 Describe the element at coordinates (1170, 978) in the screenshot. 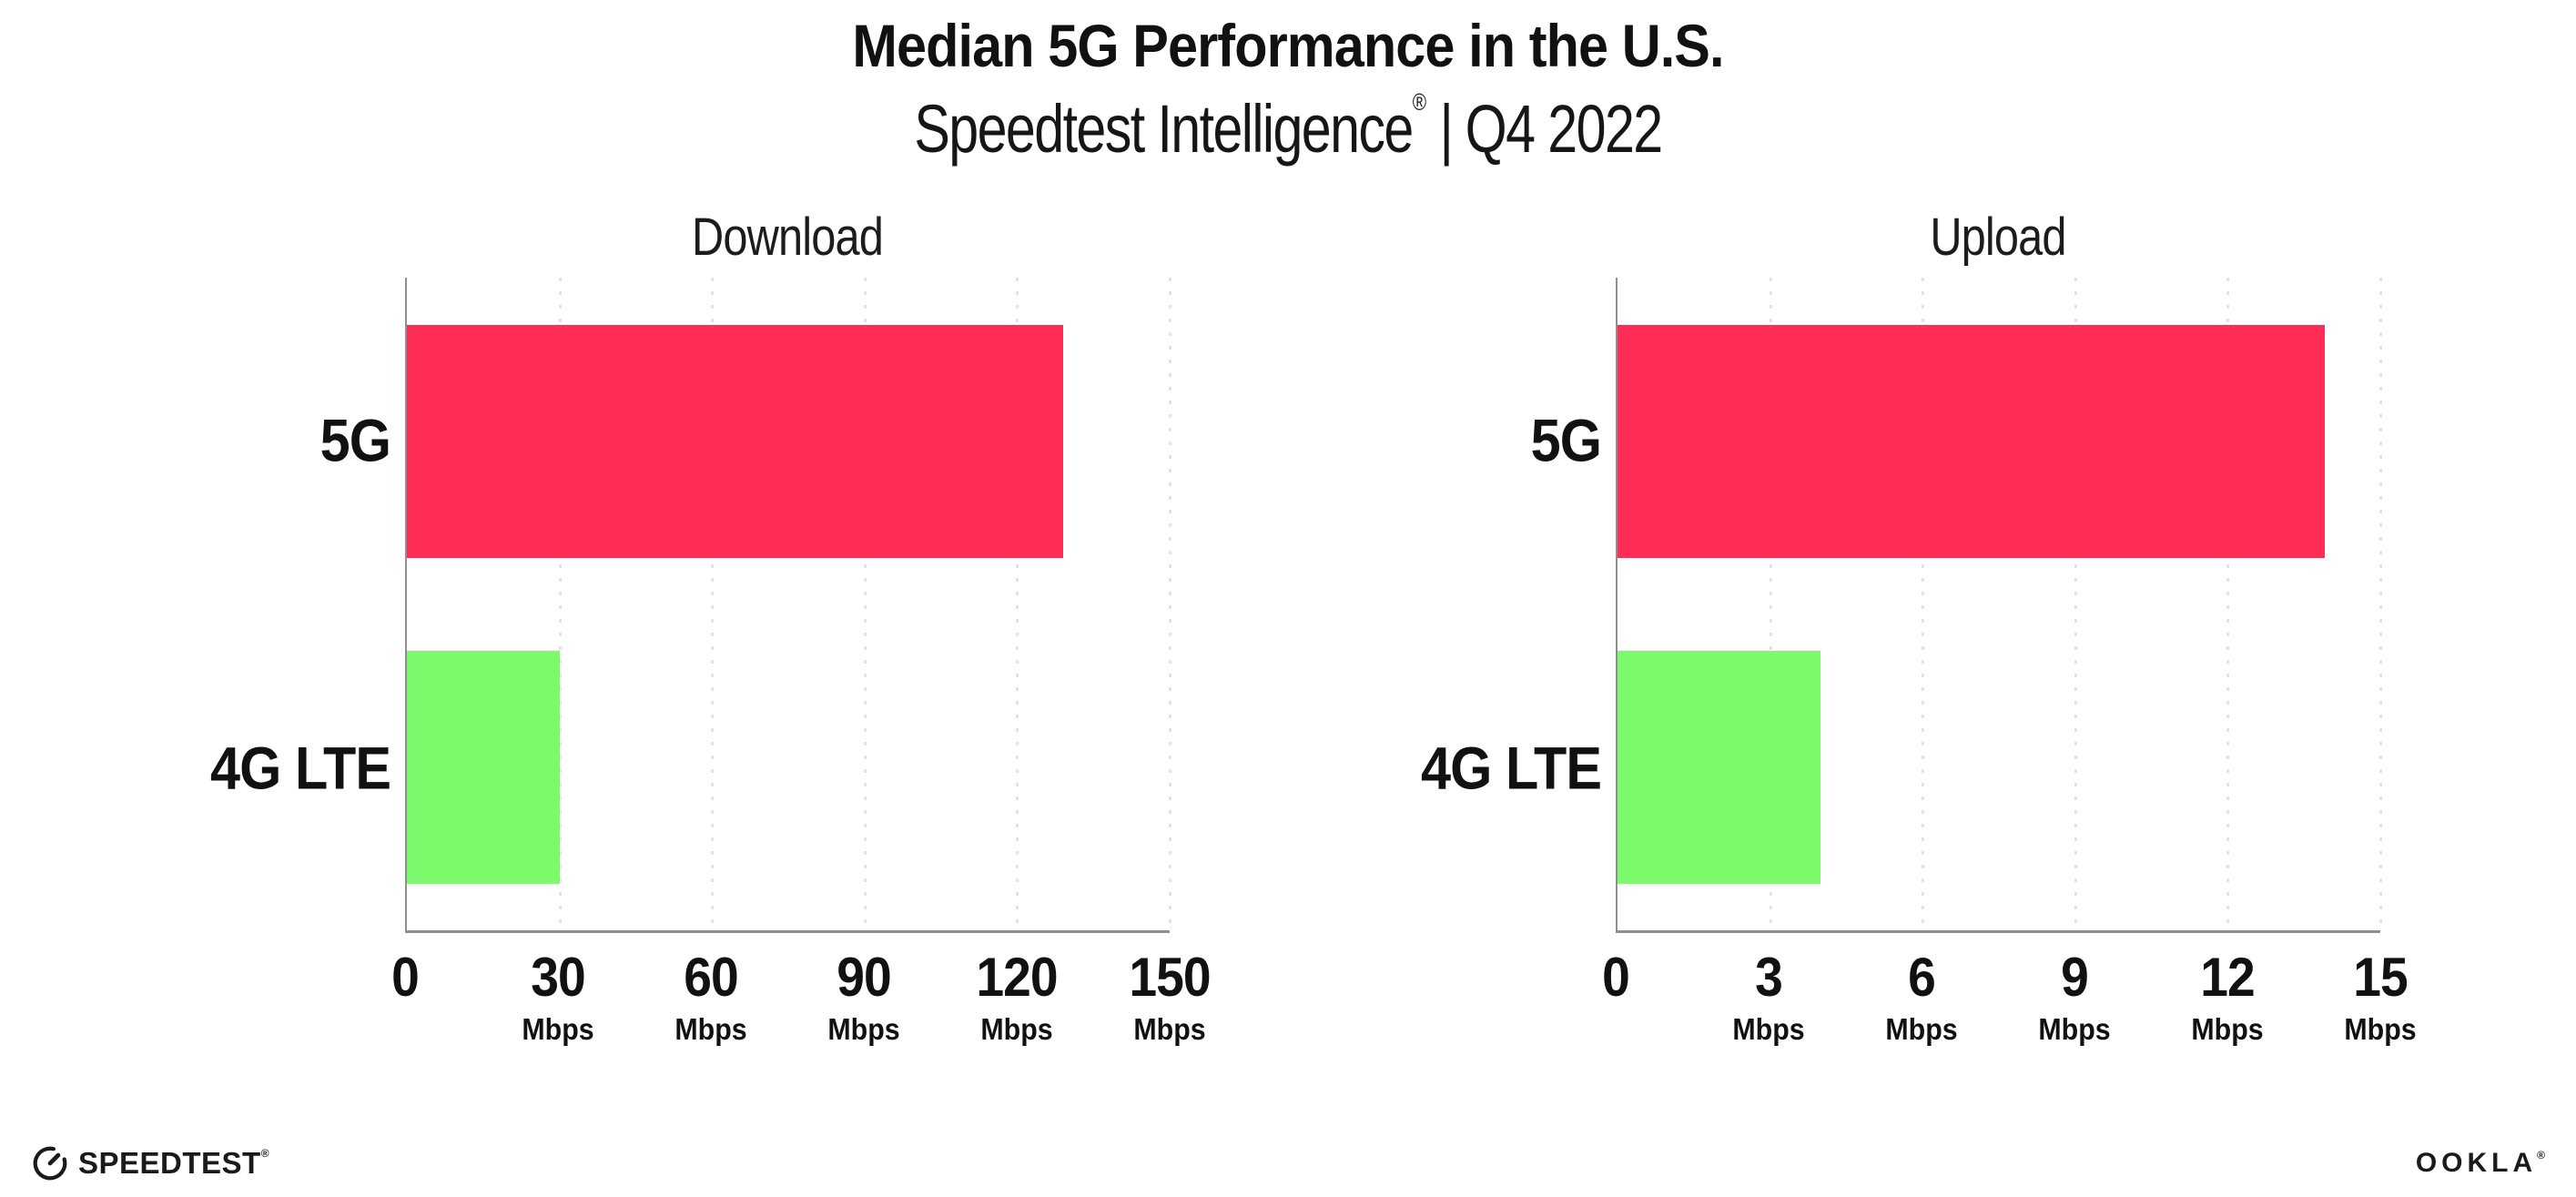

I see `x-tick-value: 150` at that location.